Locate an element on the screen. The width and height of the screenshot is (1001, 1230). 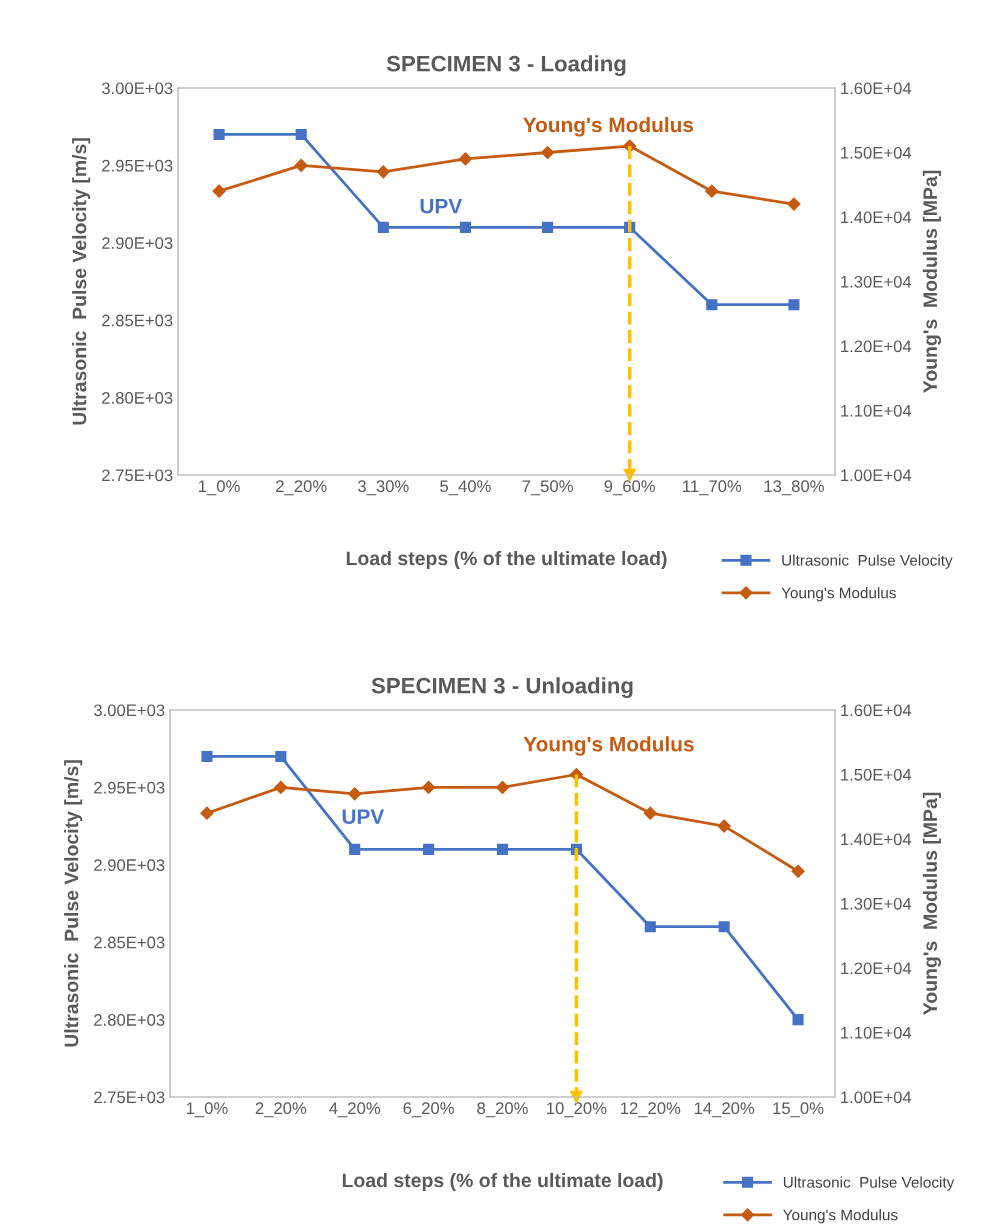
x-tick-label: 11_70% is located at coordinates (712, 488).